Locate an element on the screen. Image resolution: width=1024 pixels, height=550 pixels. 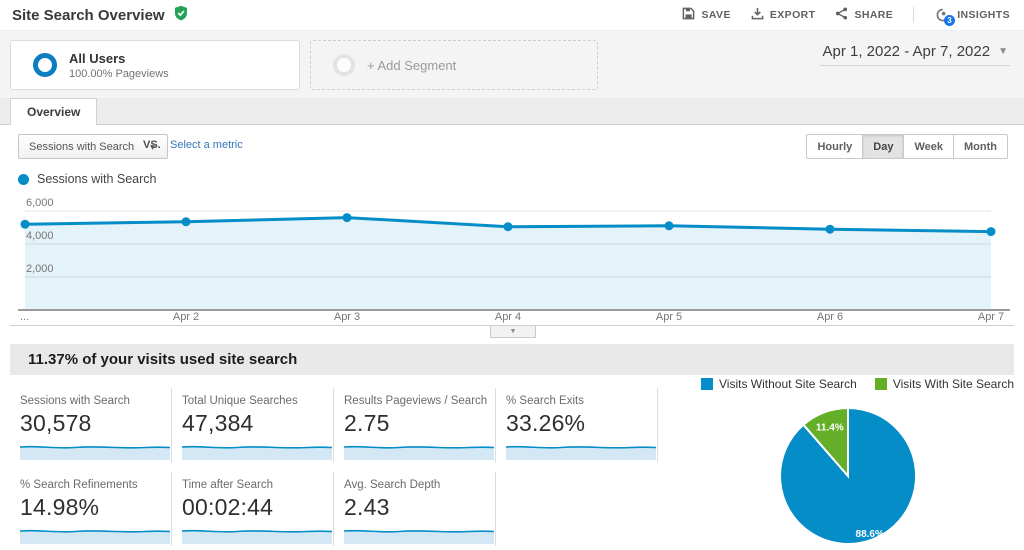
x-tick-label: Apr 3 is located at coordinates (347, 317).